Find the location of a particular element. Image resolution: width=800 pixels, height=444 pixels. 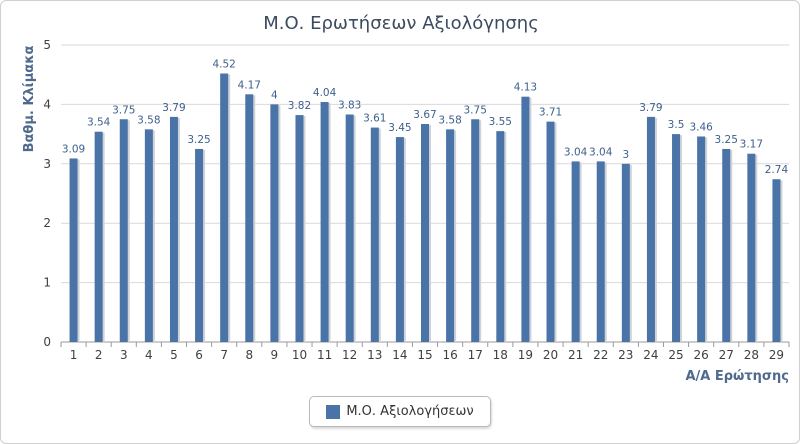

chart-title: Μ.Ο. Ερωτήσεων Αξιολόγησης is located at coordinates (401, 23).